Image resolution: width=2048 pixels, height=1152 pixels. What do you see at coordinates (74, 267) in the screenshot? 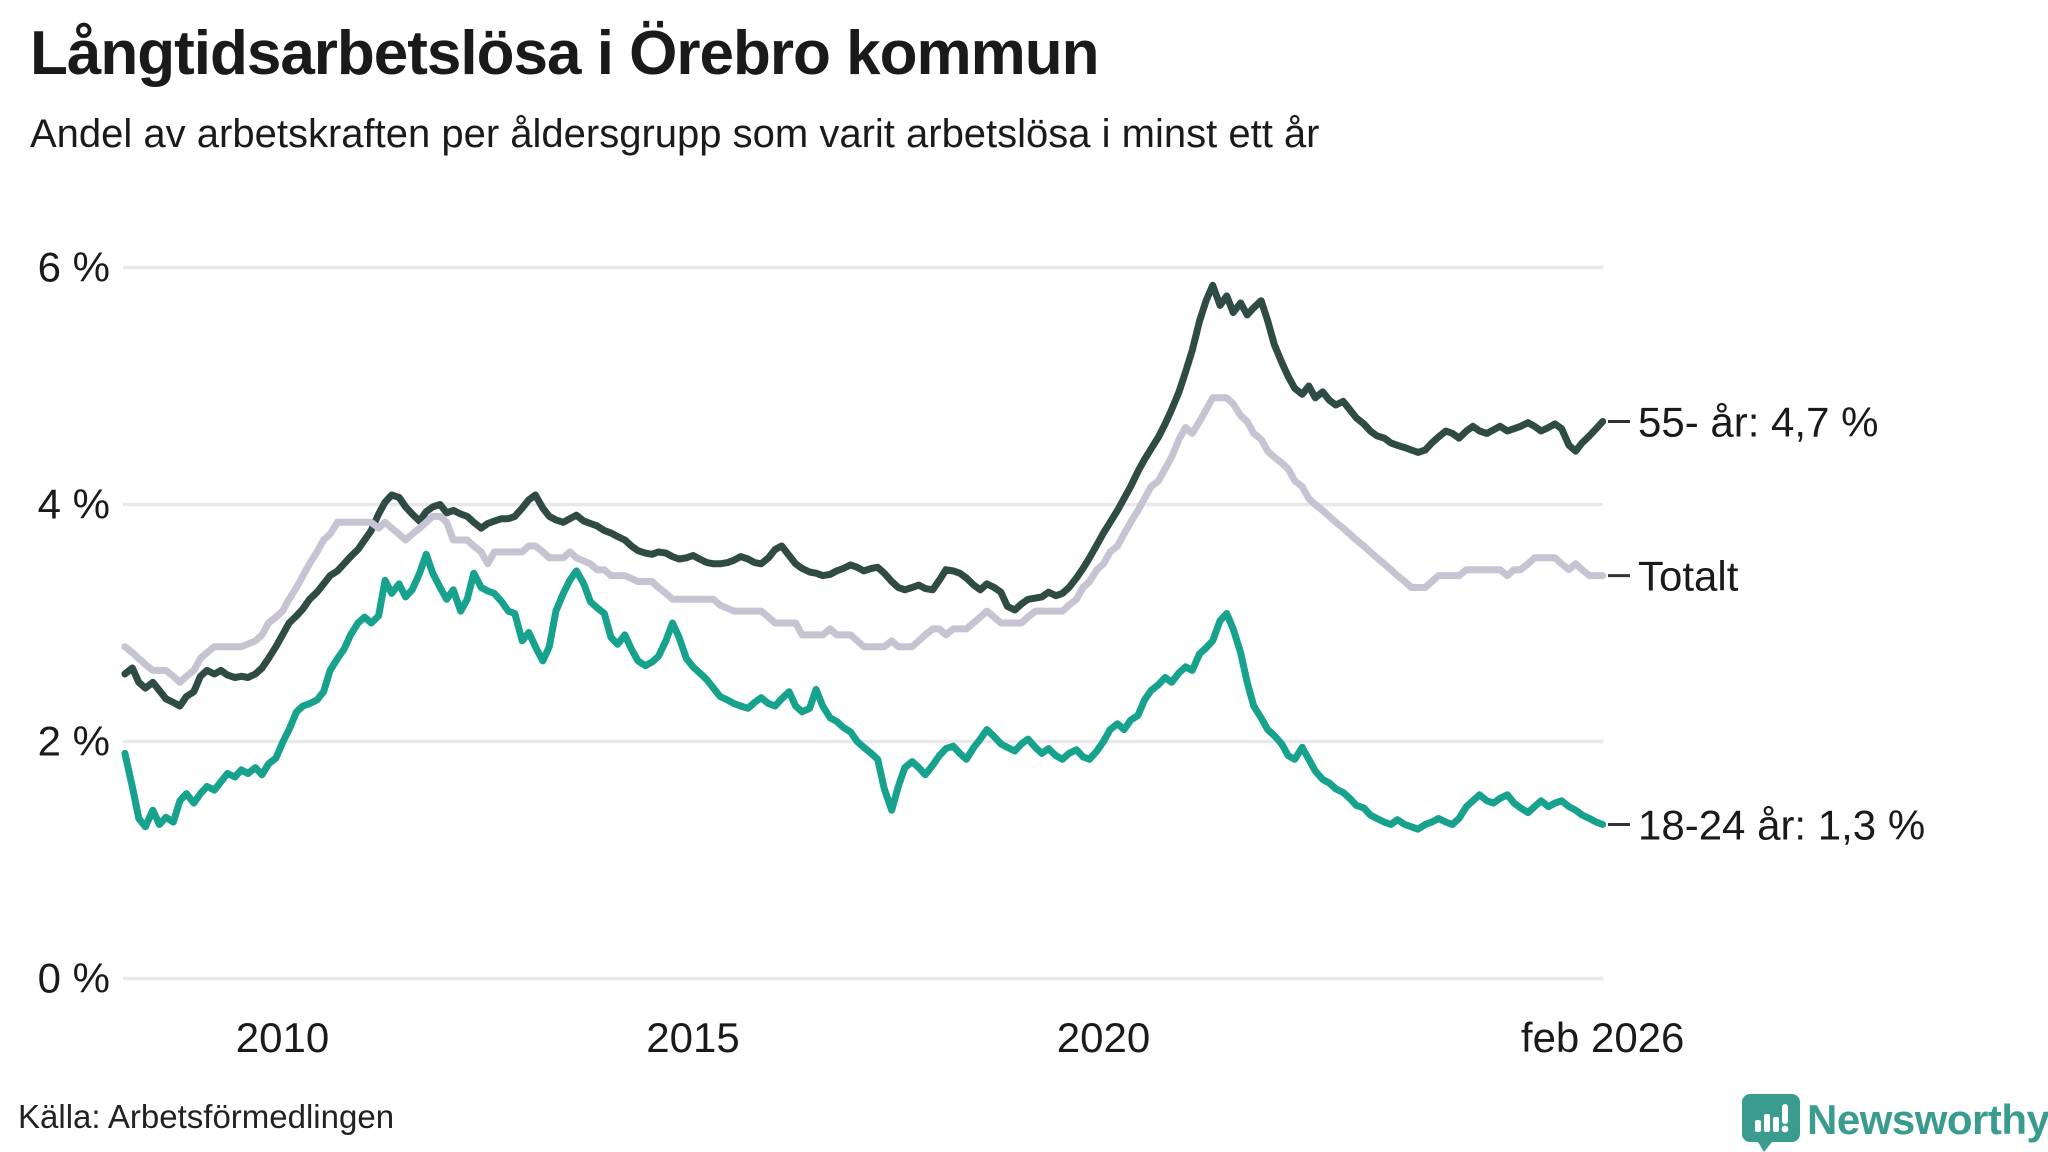
I see `y-tick-label: 6 %` at bounding box center [74, 267].